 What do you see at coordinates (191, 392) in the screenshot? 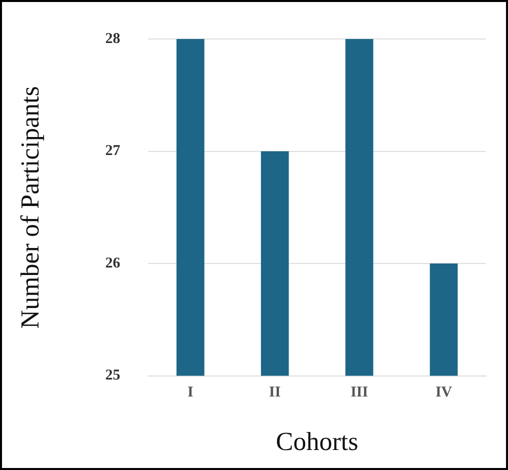
I see `x-tick-label: I` at bounding box center [191, 392].